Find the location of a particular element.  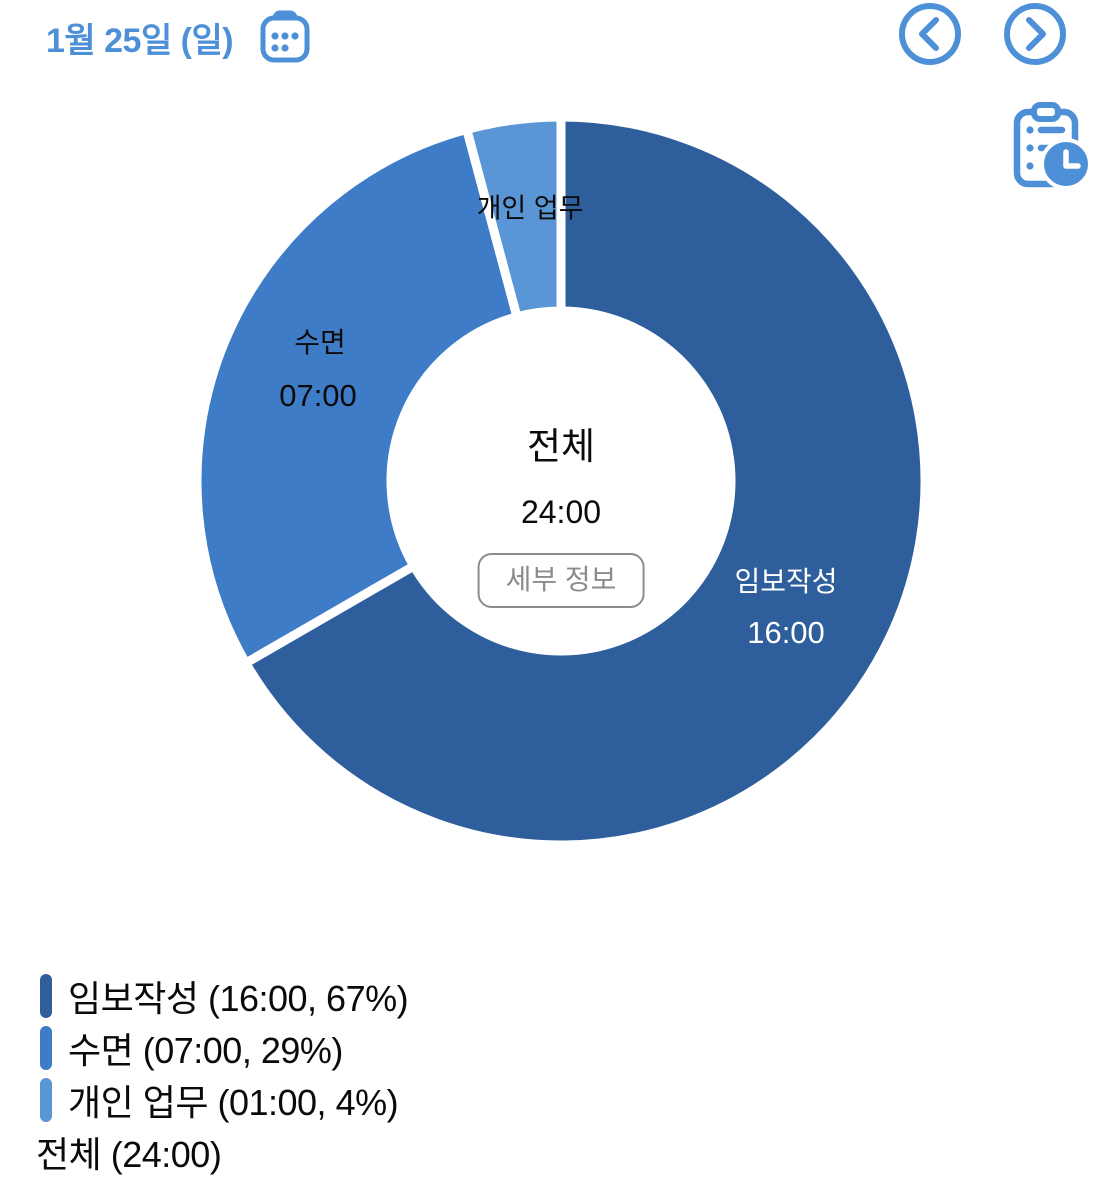

chart-center: 전체 24:00 세부 정보 is located at coordinates (561, 512).